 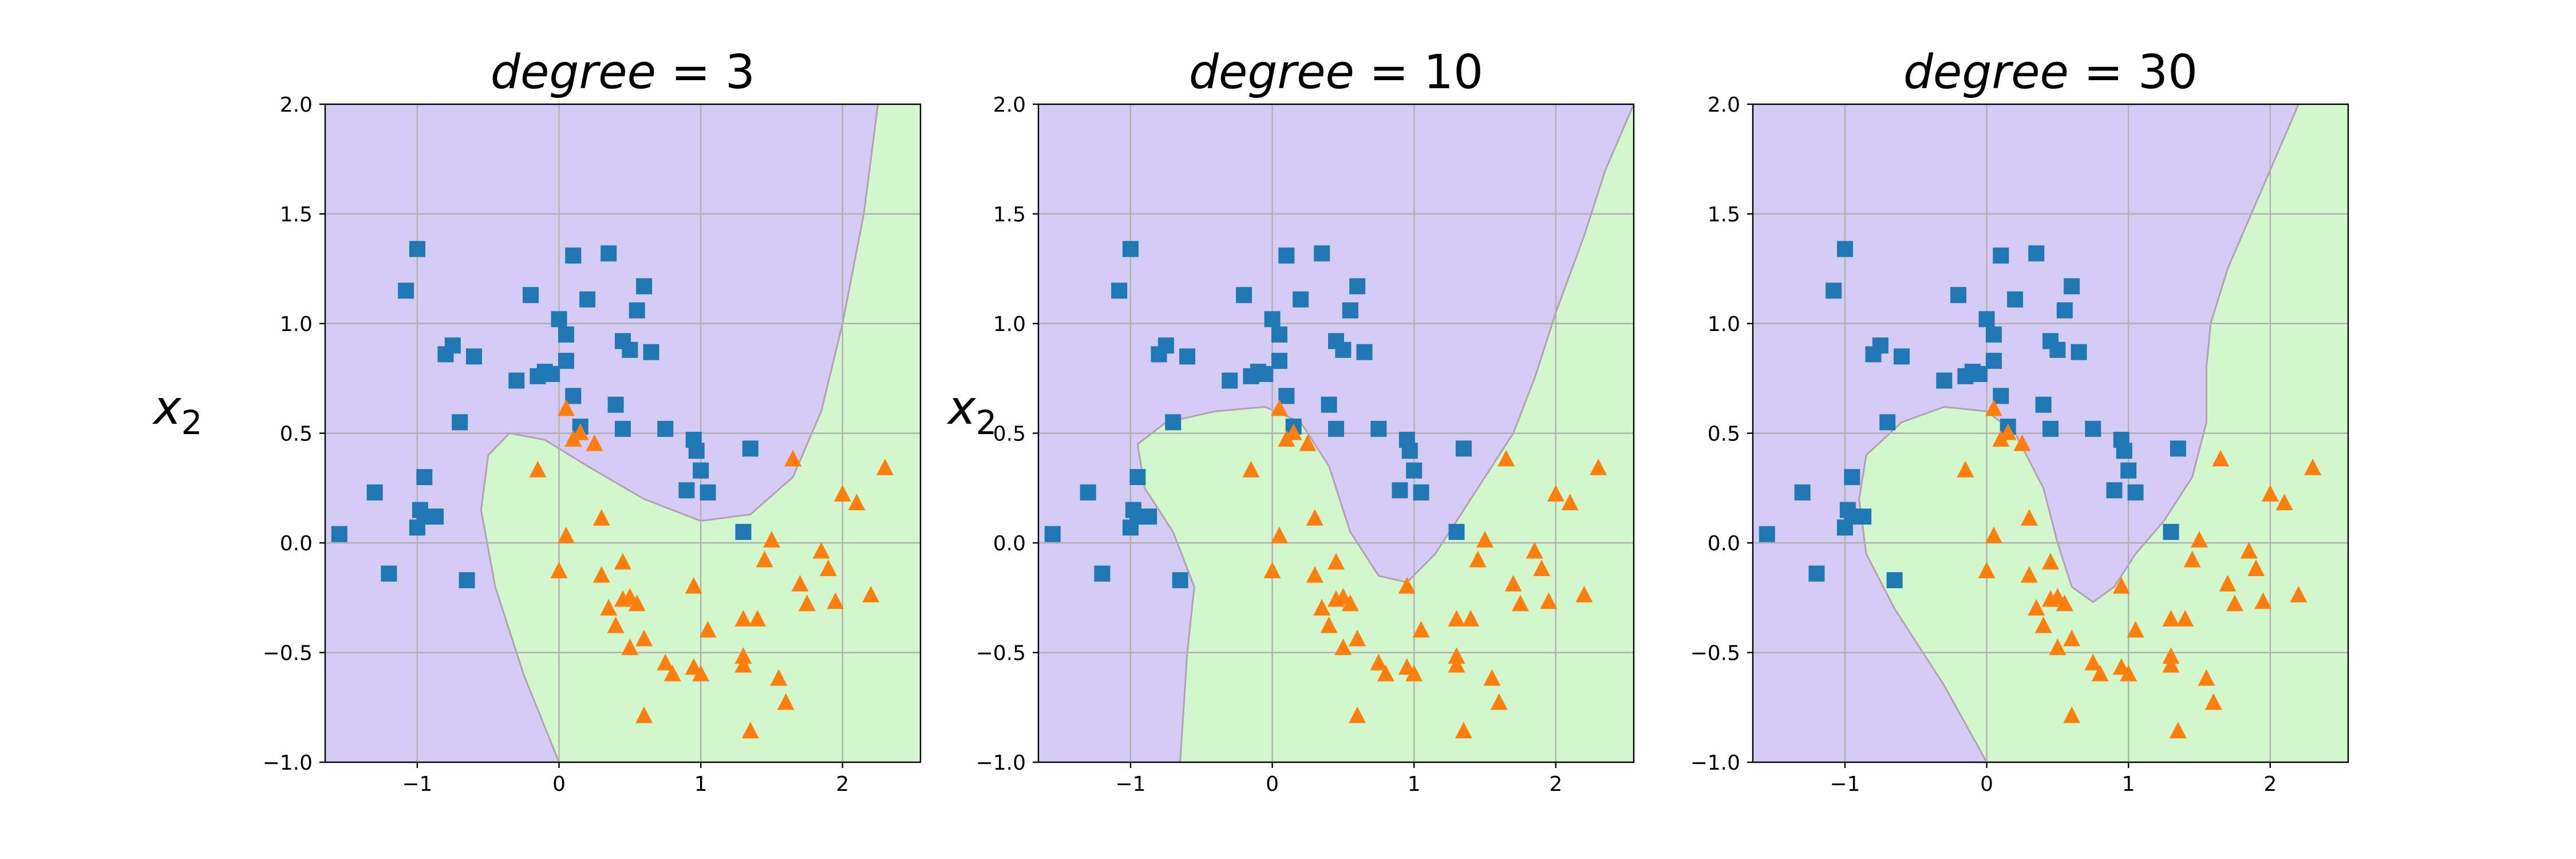 What do you see at coordinates (701, 784) in the screenshot?
I see `x-tick-label: 1` at bounding box center [701, 784].